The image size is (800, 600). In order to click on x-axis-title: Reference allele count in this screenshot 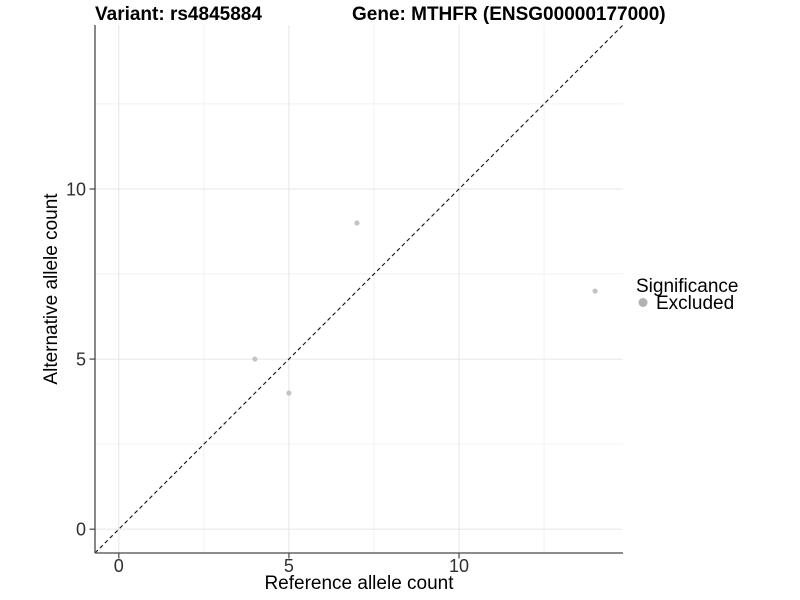, I will do `click(359, 583)`.